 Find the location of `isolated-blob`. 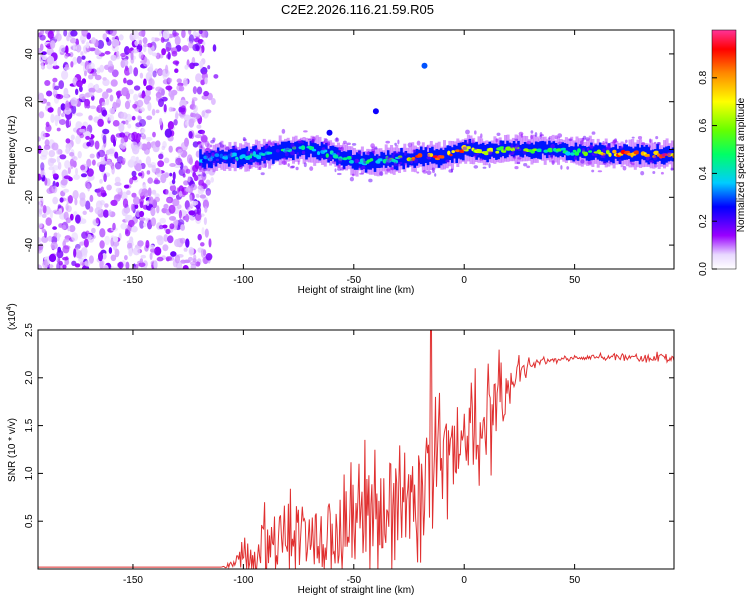

isolated-blob is located at coordinates (375, 111).